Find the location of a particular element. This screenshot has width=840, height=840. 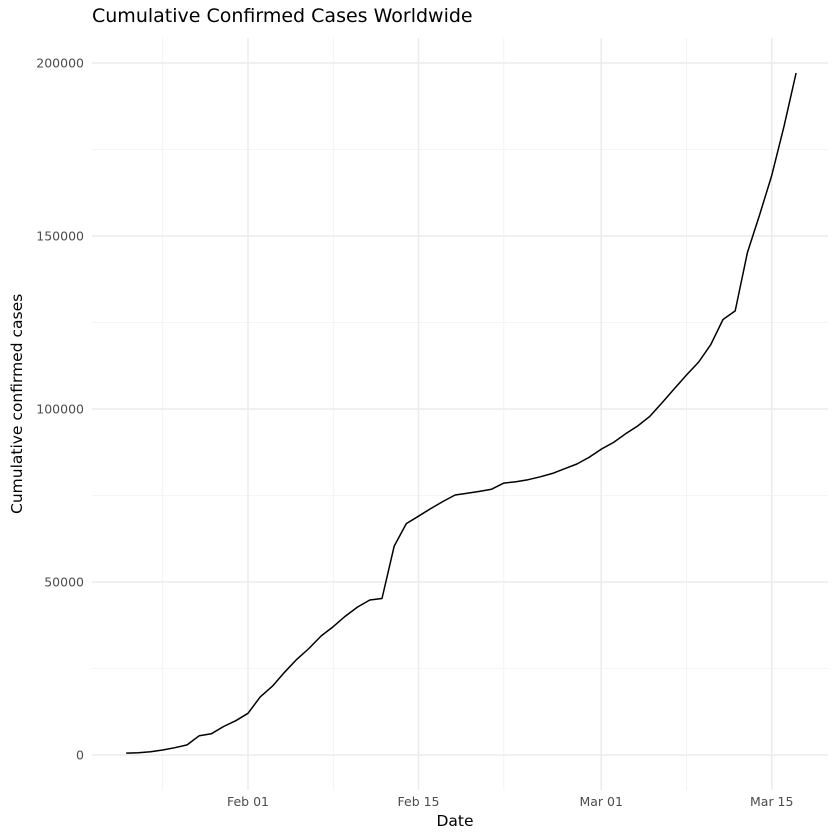

x-axis-label: Date is located at coordinates (455, 821).